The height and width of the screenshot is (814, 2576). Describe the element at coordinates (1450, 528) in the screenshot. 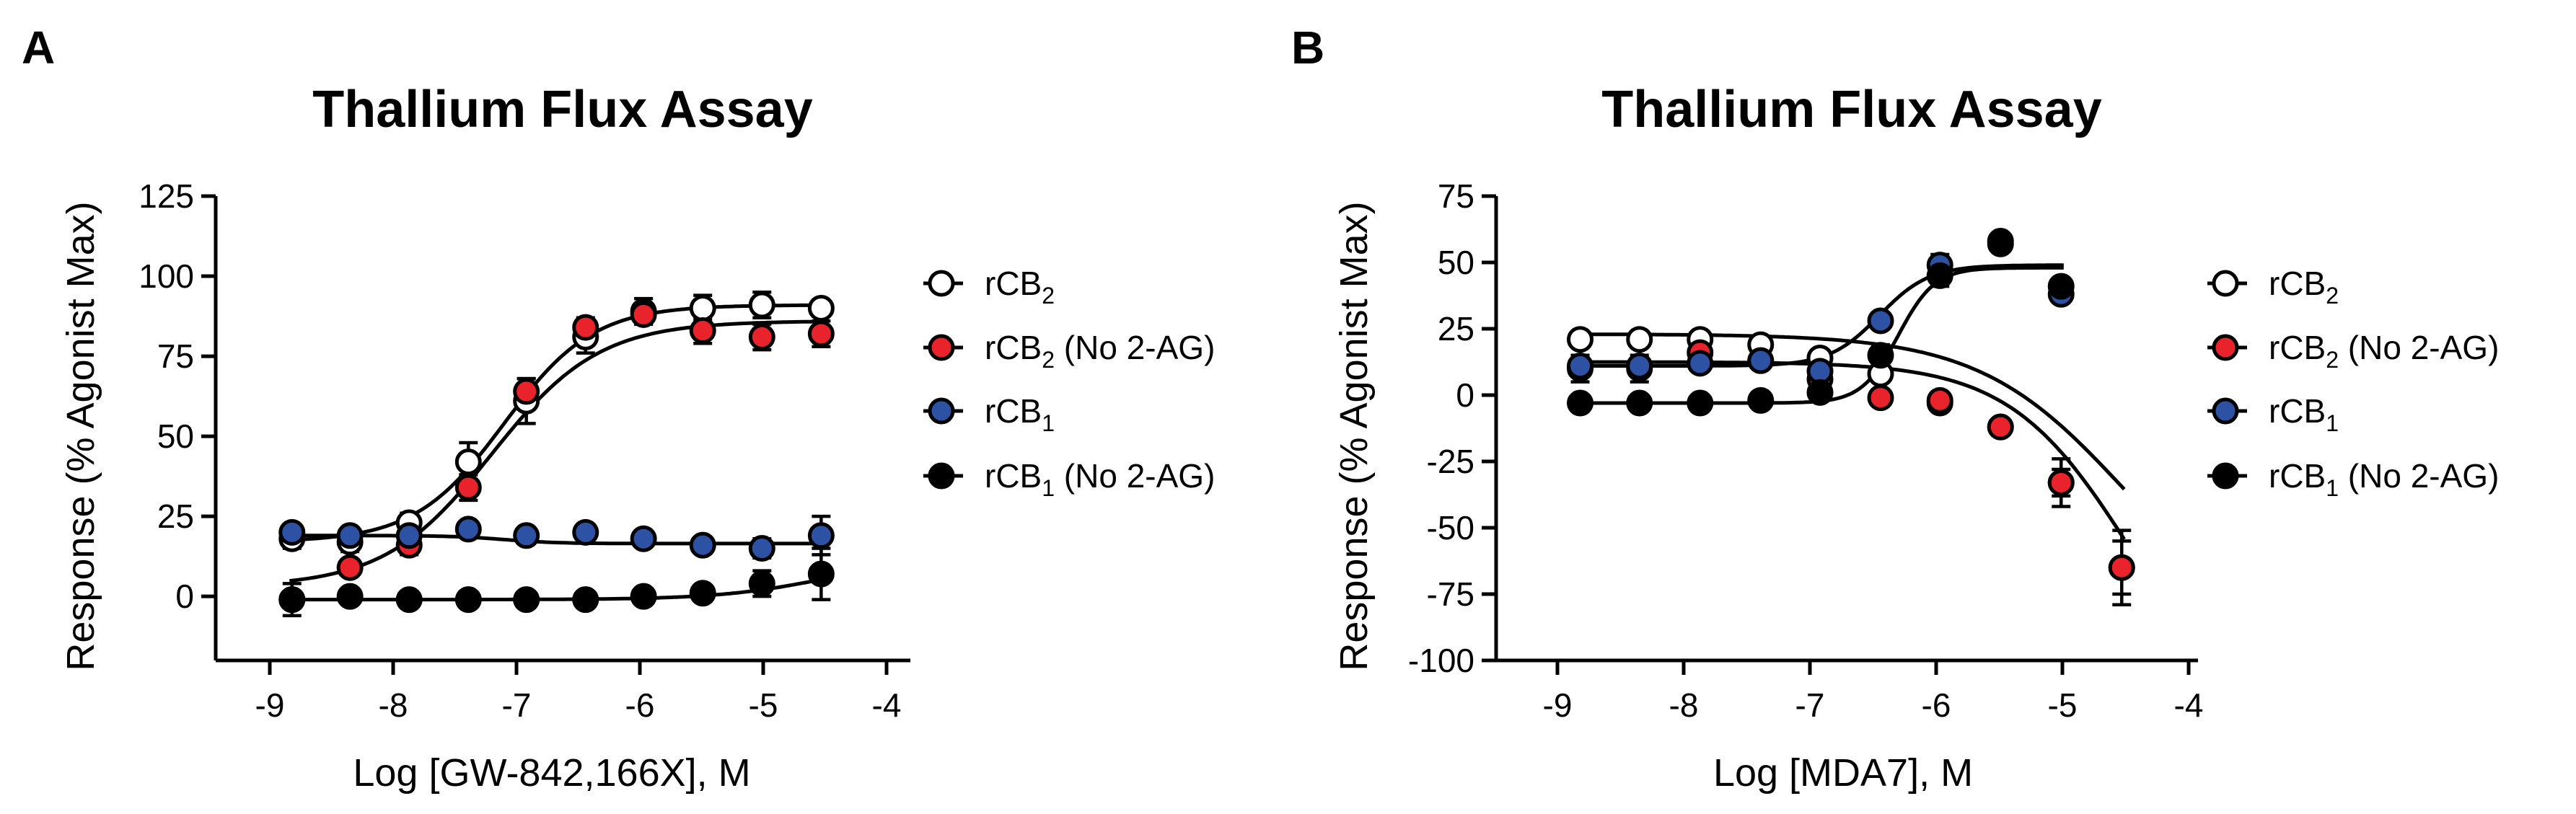

I see `y-tick-label: -50` at that location.